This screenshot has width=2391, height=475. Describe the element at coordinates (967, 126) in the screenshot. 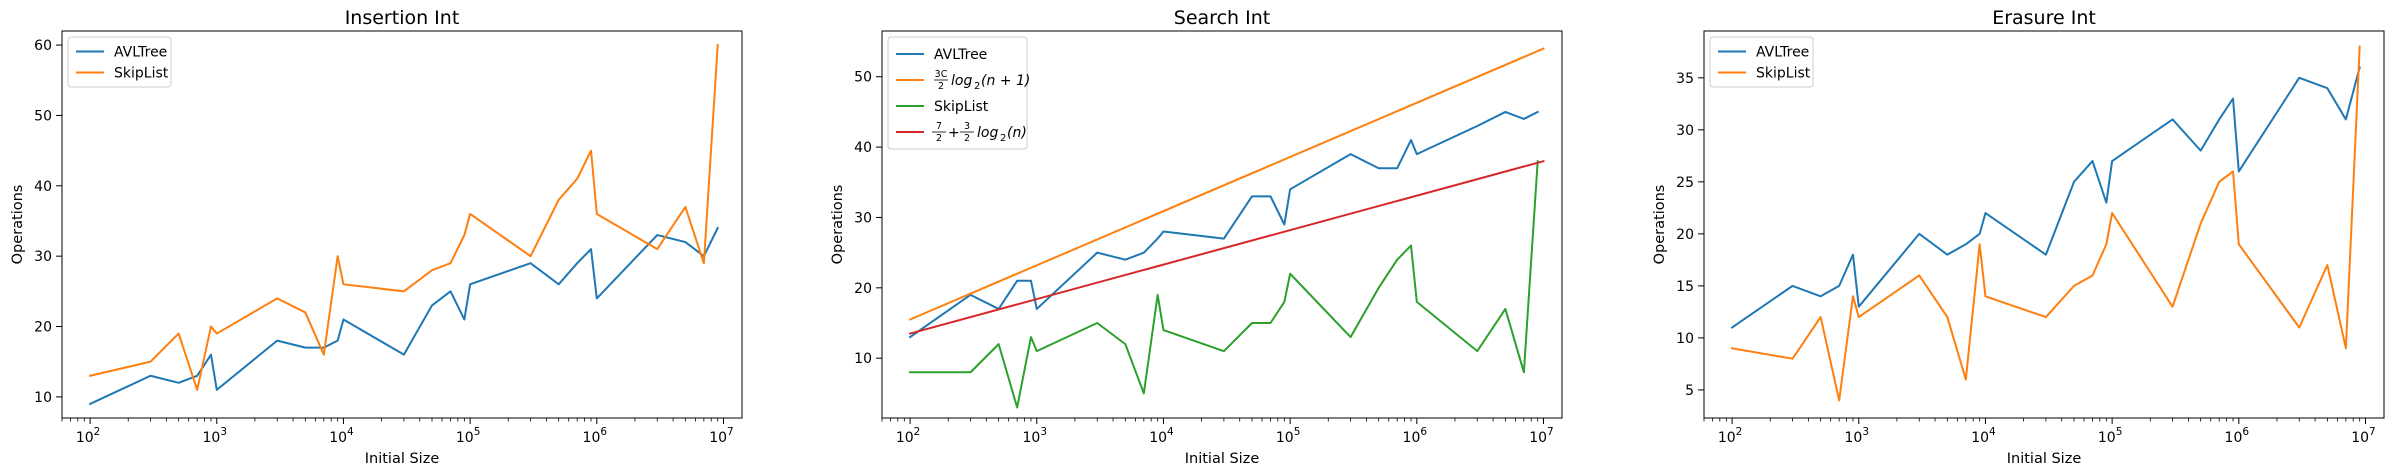

I see `legend-label-part: 3` at that location.